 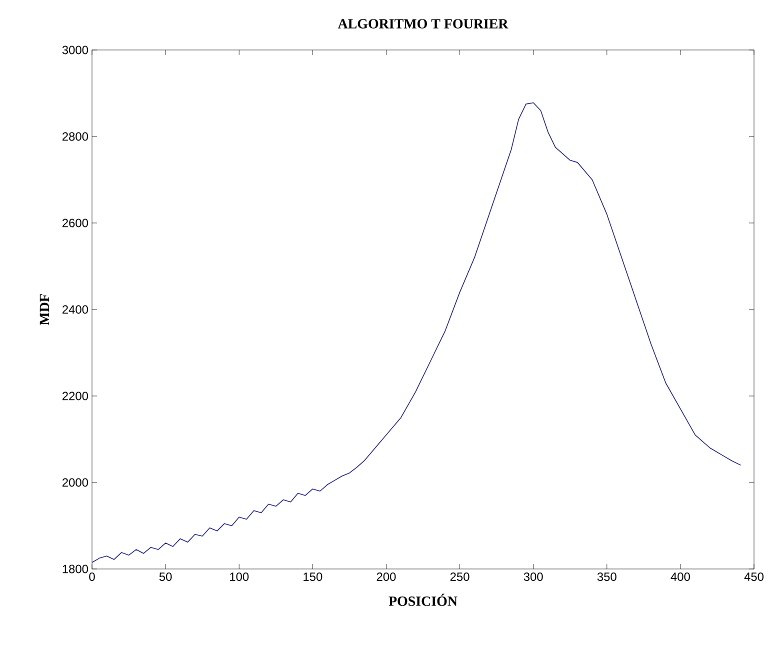 What do you see at coordinates (75, 223) in the screenshot?
I see `y-tick-label: 2600` at bounding box center [75, 223].